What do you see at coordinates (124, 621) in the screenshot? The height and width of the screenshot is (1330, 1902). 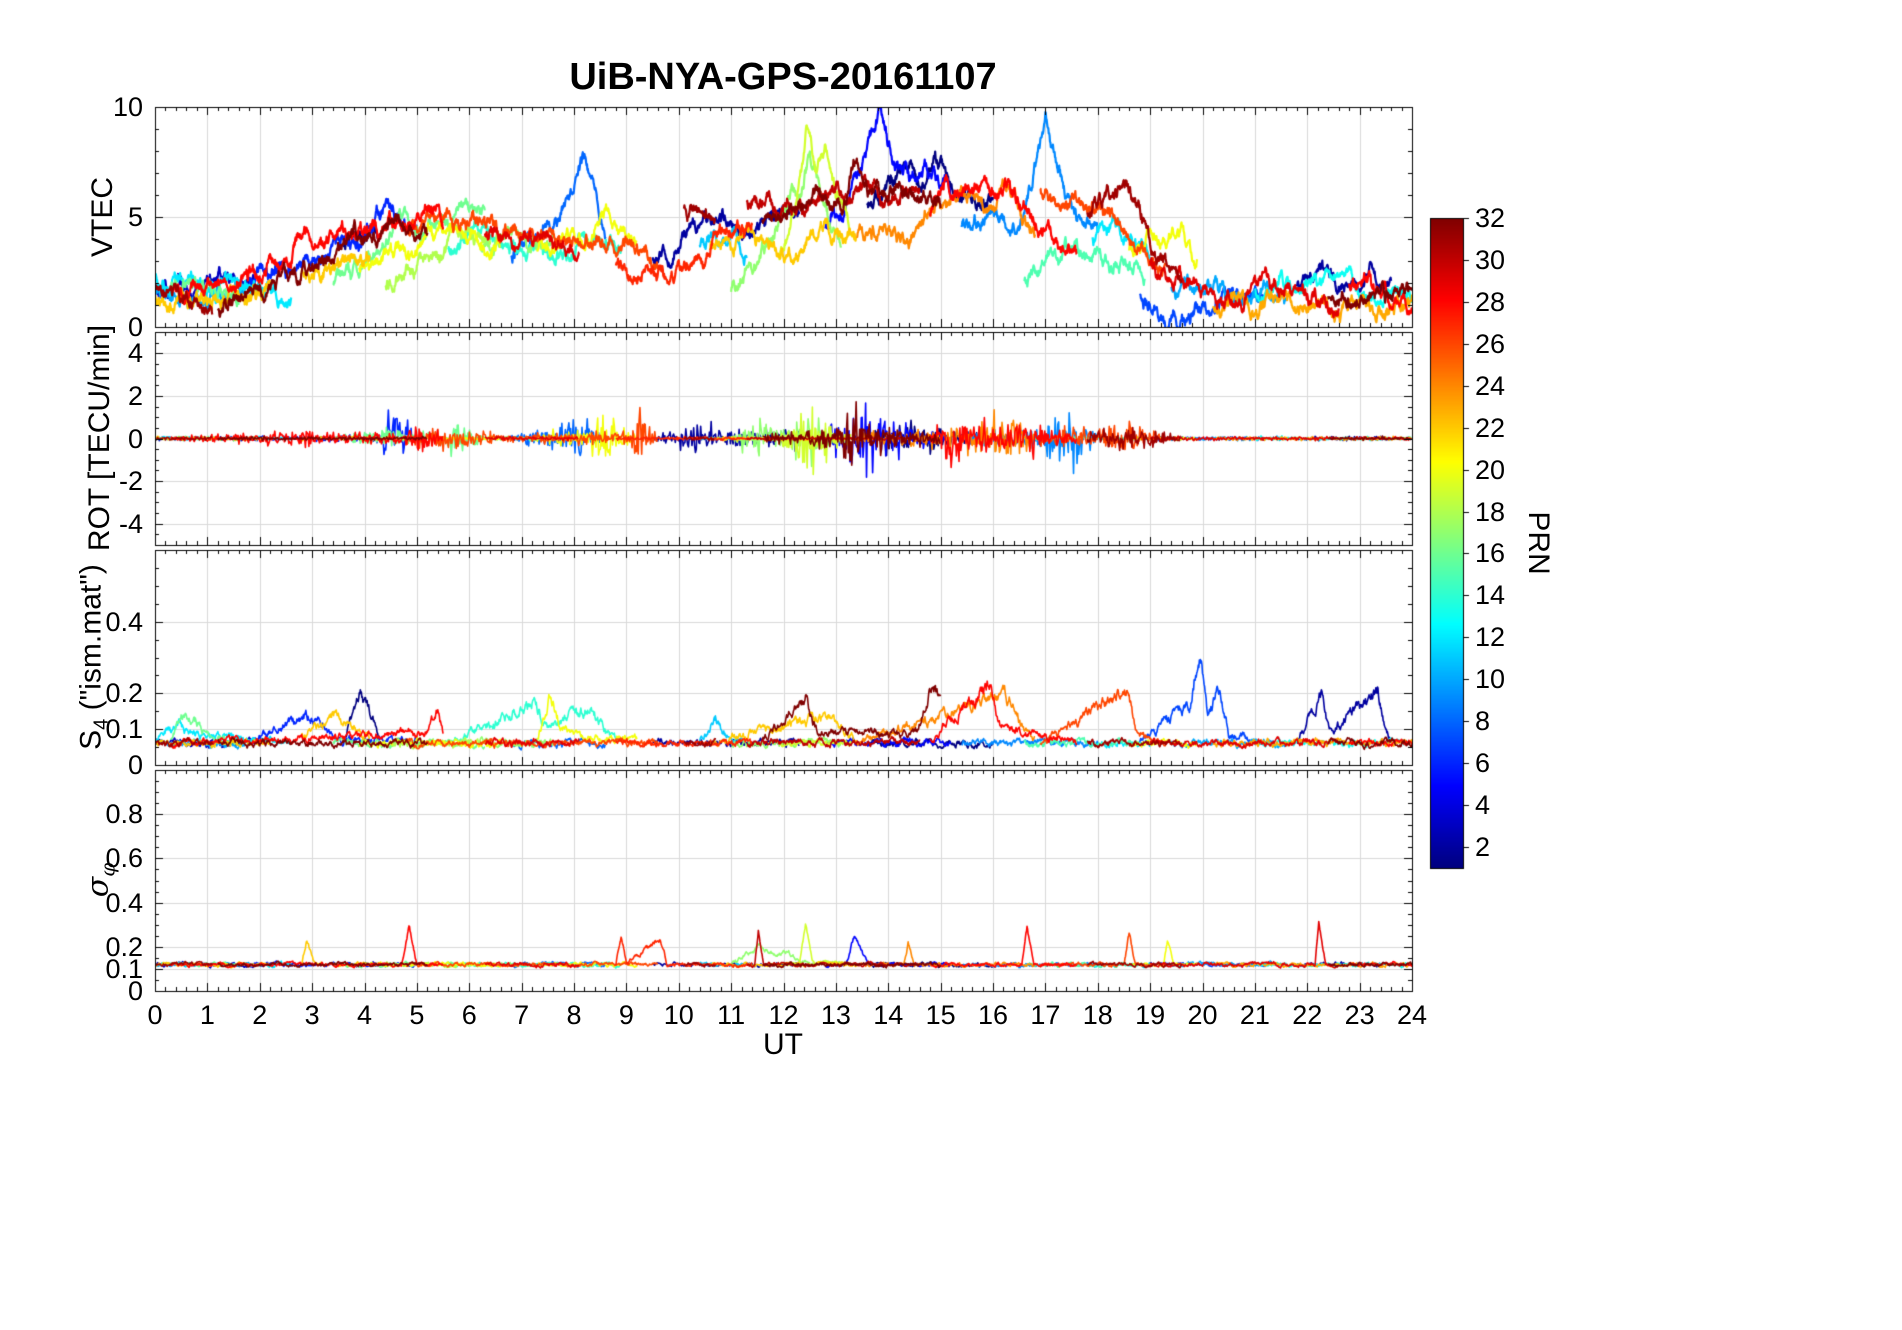 I see `y-tick-s4-0.4: 0.4` at bounding box center [124, 621].